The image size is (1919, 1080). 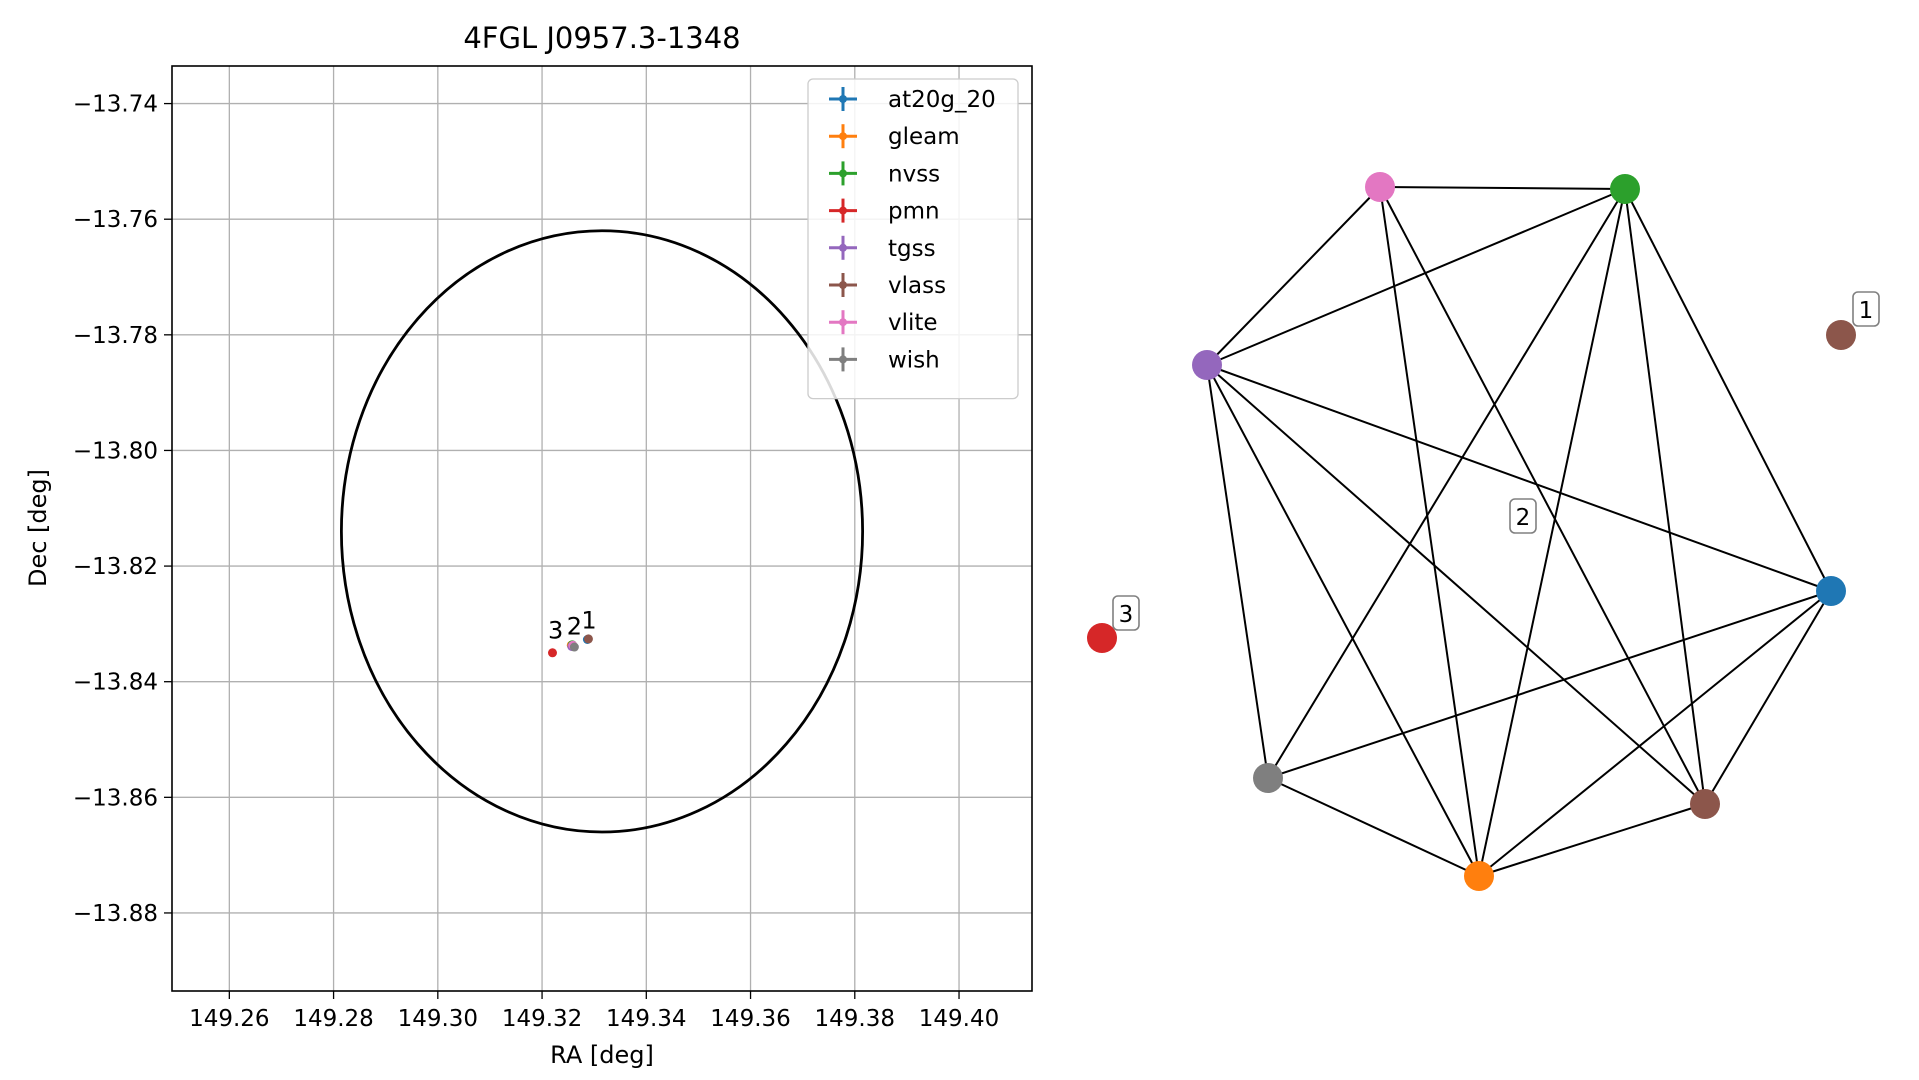 I want to click on data-point-pmn, so click(x=552, y=653).